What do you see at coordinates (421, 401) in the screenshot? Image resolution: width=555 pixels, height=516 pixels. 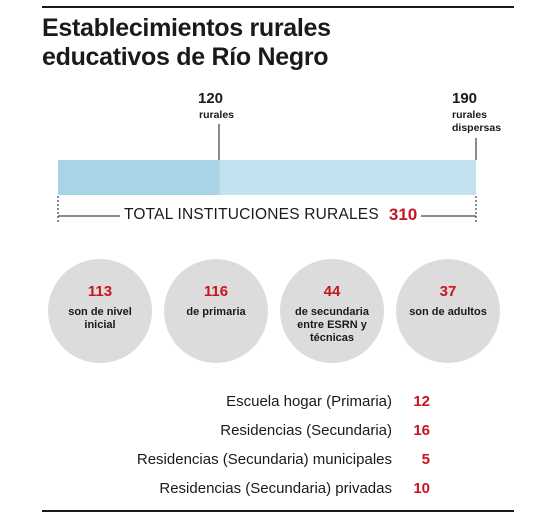 I see `list-item-value: 12` at bounding box center [421, 401].